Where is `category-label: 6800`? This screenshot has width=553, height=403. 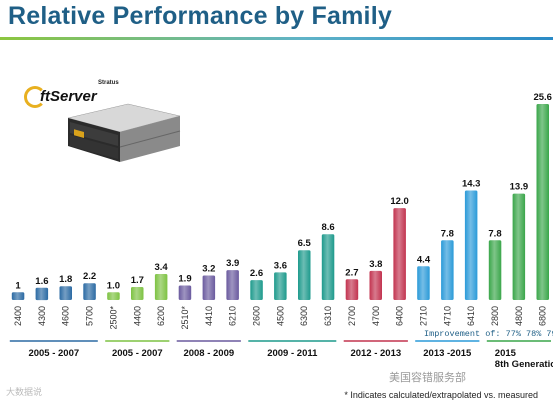 category-label: 6800 is located at coordinates (543, 316).